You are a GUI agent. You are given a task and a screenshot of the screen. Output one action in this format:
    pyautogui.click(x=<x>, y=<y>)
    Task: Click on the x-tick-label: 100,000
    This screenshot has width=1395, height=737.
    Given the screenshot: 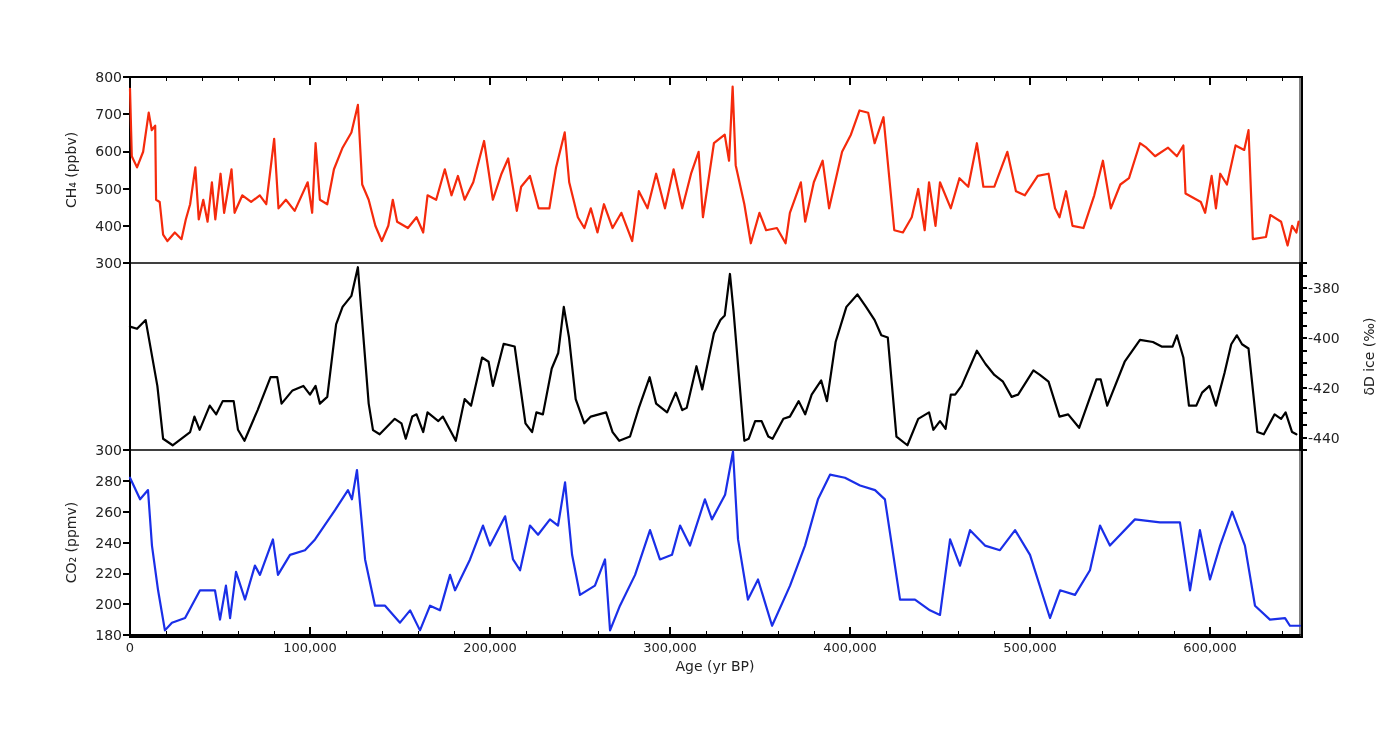 What is the action you would take?
    pyautogui.click(x=310, y=647)
    